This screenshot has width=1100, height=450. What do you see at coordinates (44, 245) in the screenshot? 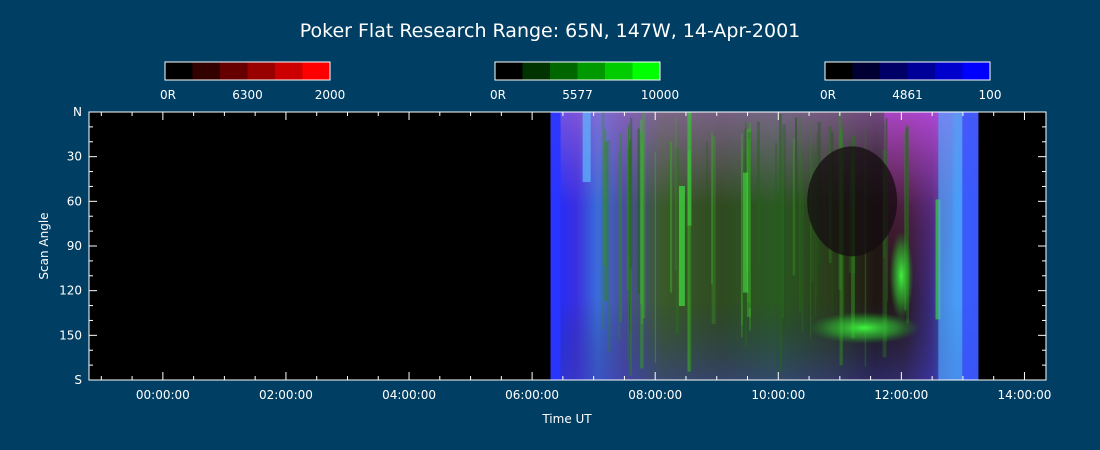
I see `y-axis-label: Scan Angle` at bounding box center [44, 245].